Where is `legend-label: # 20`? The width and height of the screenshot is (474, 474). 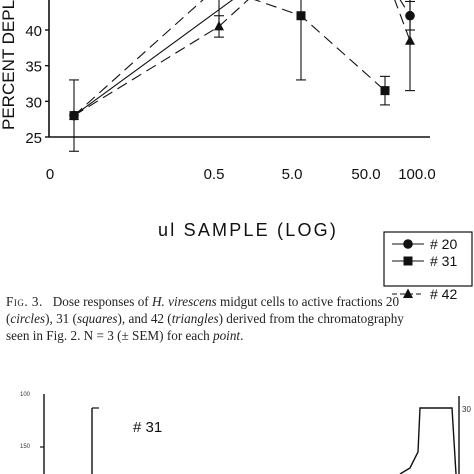 legend-label: # 20 is located at coordinates (443, 244).